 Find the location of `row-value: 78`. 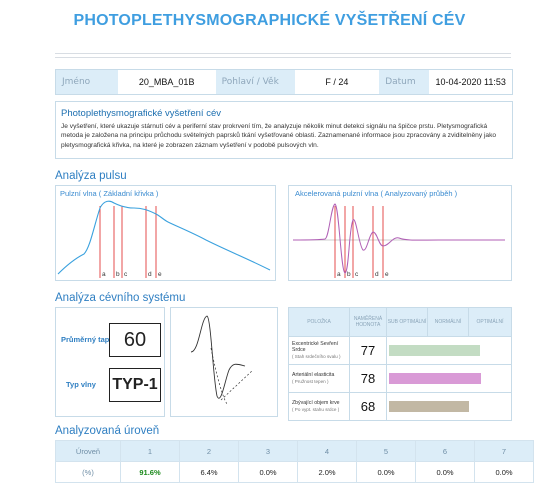

row-value: 78 is located at coordinates (368, 378).